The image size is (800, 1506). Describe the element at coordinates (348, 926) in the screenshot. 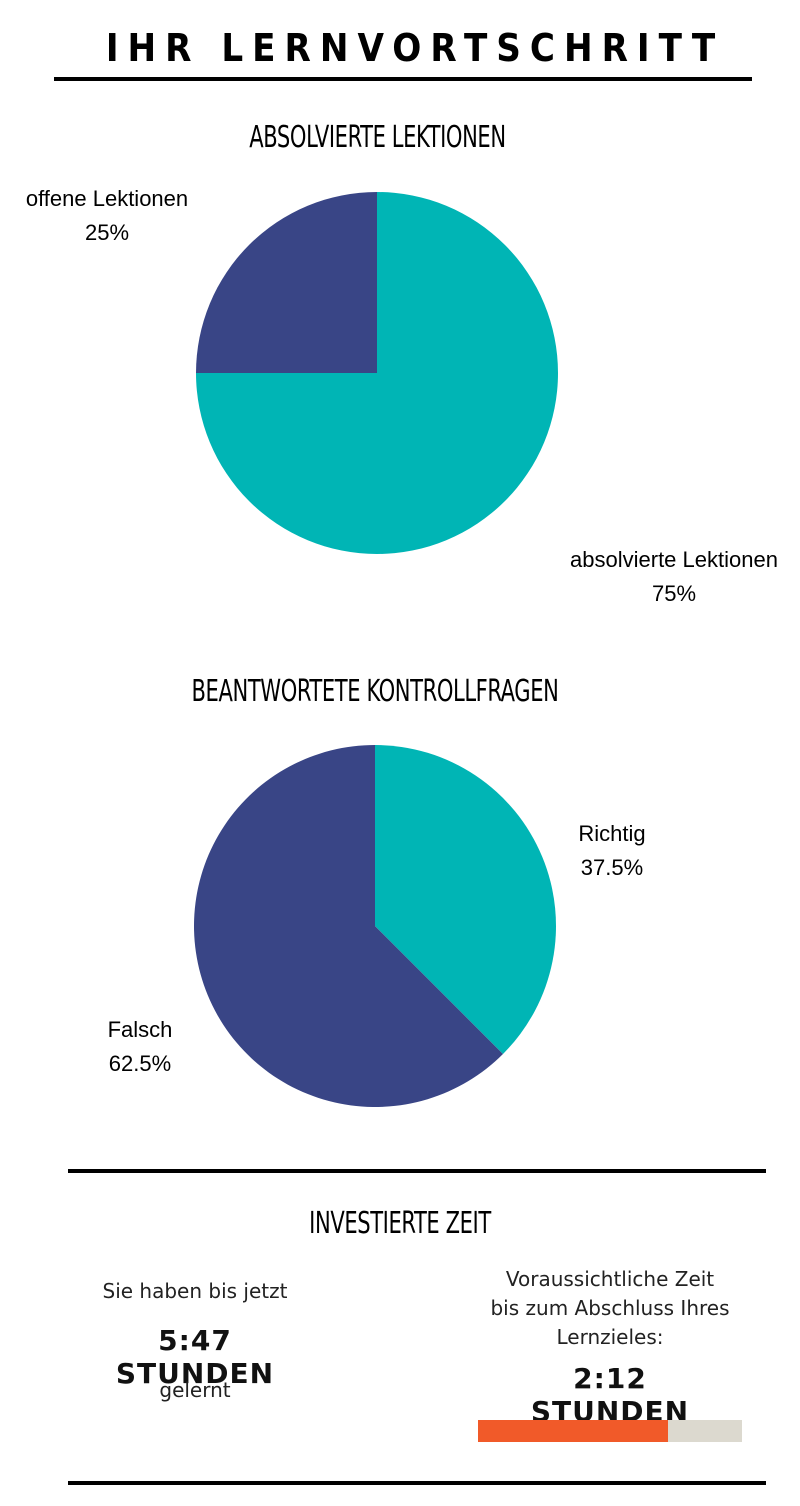

I see `pie-slice-falsch` at that location.